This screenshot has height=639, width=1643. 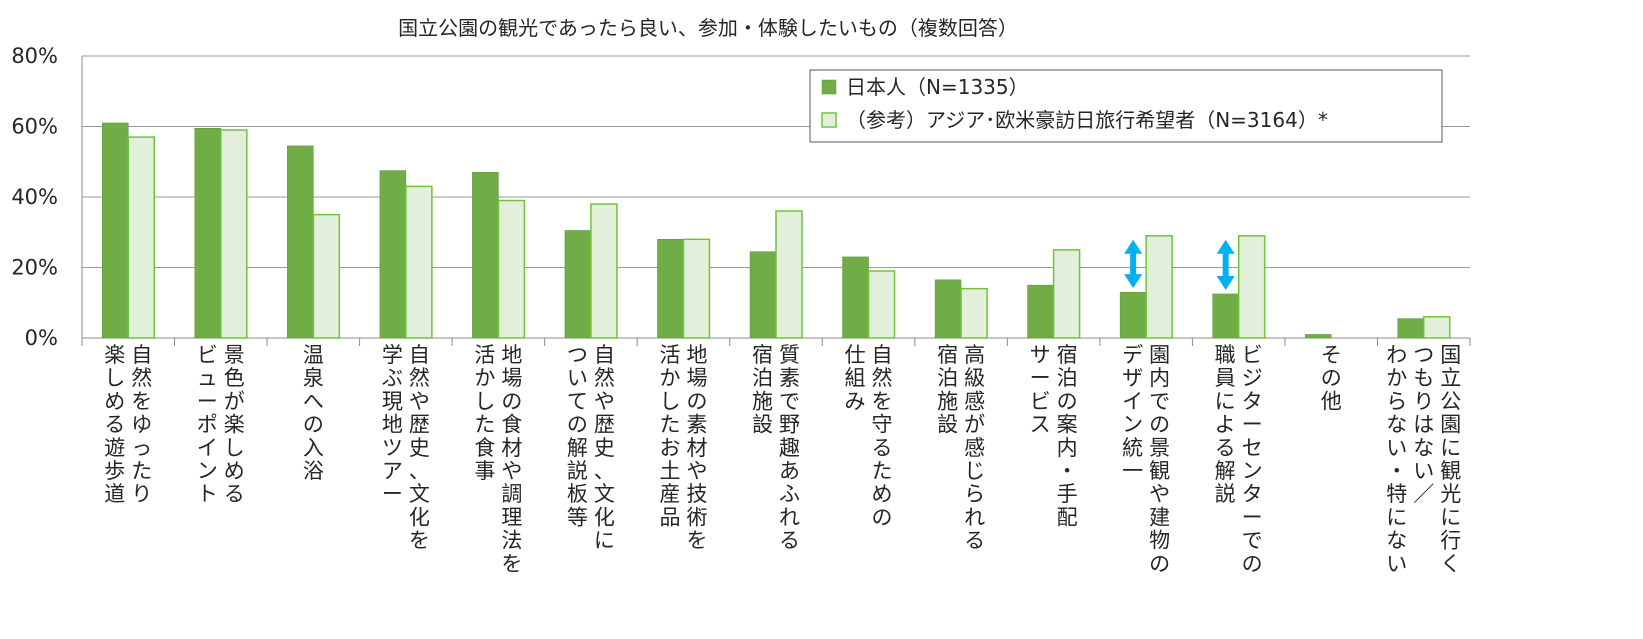 I want to click on category-label-line: 活かした食事, so click(x=484, y=413).